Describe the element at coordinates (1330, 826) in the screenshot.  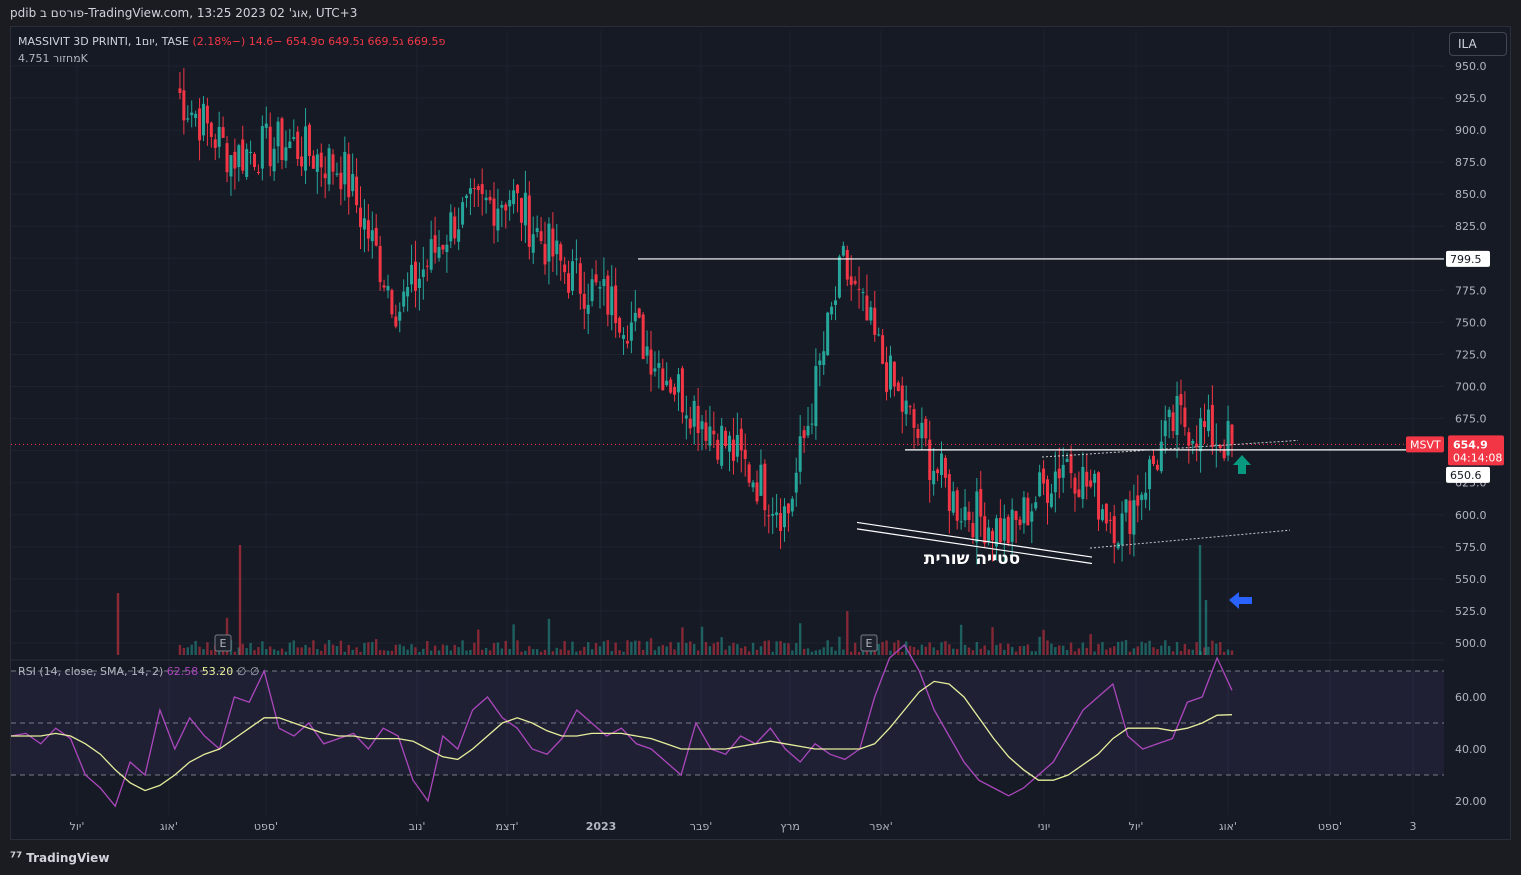
I see `time-tick-label: ספט'` at that location.